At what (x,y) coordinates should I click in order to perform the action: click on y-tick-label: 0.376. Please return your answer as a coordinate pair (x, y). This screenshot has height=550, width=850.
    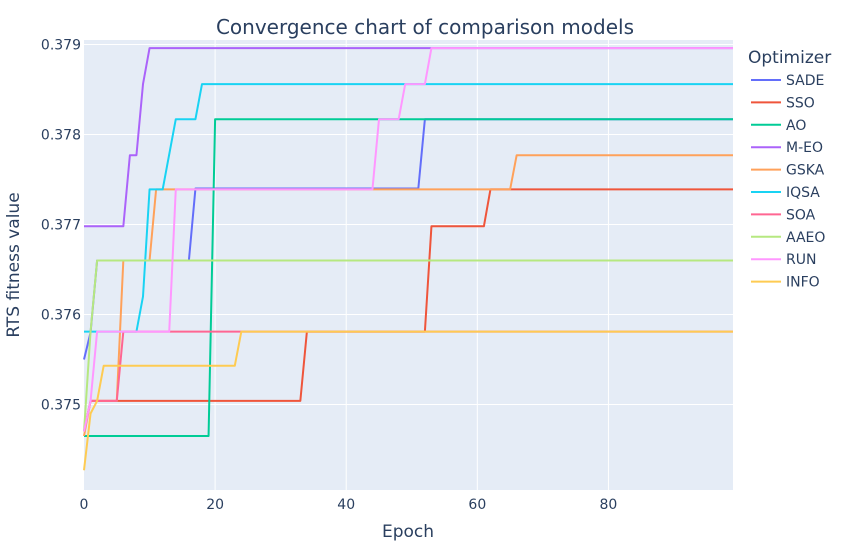
    Looking at the image, I should click on (61, 316).